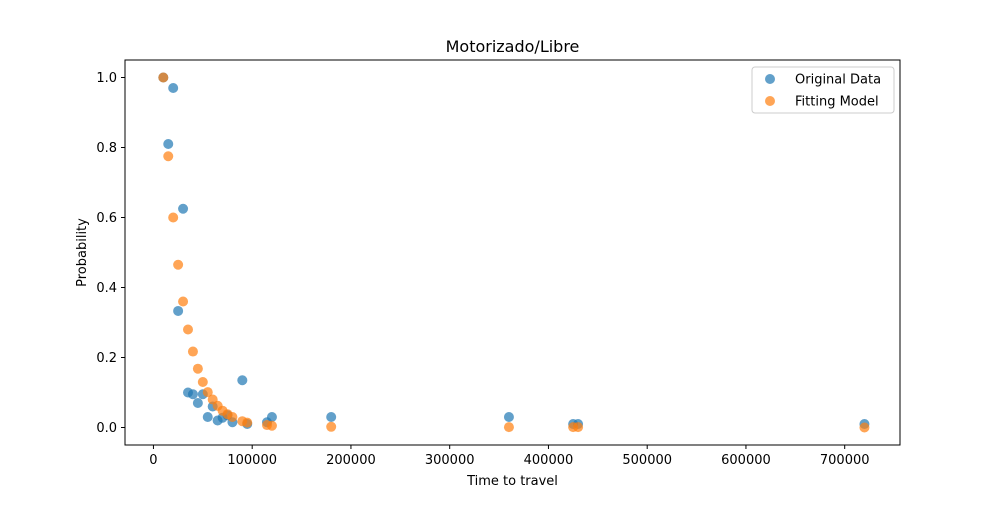 The height and width of the screenshot is (505, 1000). I want to click on y-tick-label: 0.8, so click(106, 148).